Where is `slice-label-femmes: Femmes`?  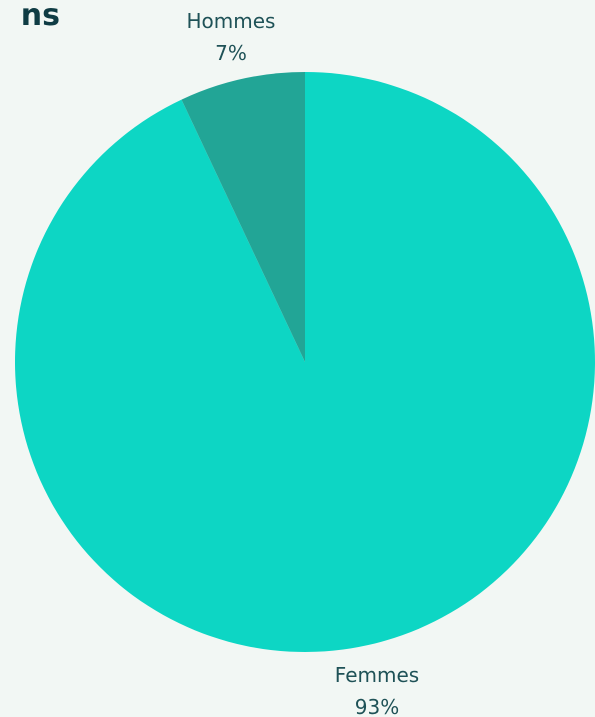 slice-label-femmes: Femmes is located at coordinates (377, 675).